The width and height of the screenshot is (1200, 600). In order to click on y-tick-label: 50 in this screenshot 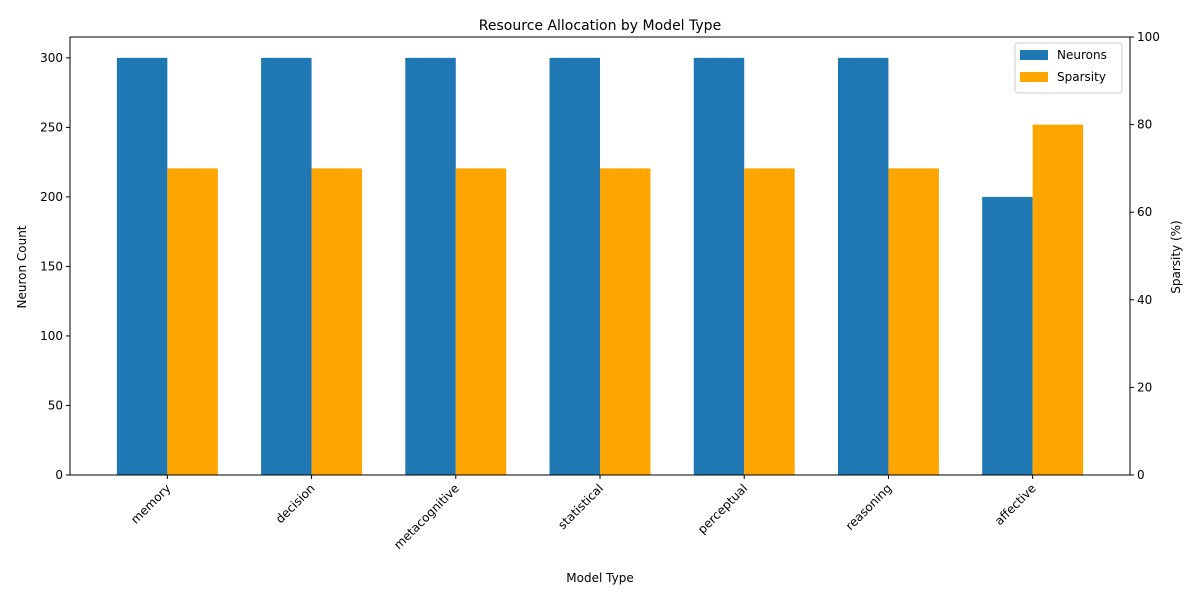, I will do `click(55, 405)`.